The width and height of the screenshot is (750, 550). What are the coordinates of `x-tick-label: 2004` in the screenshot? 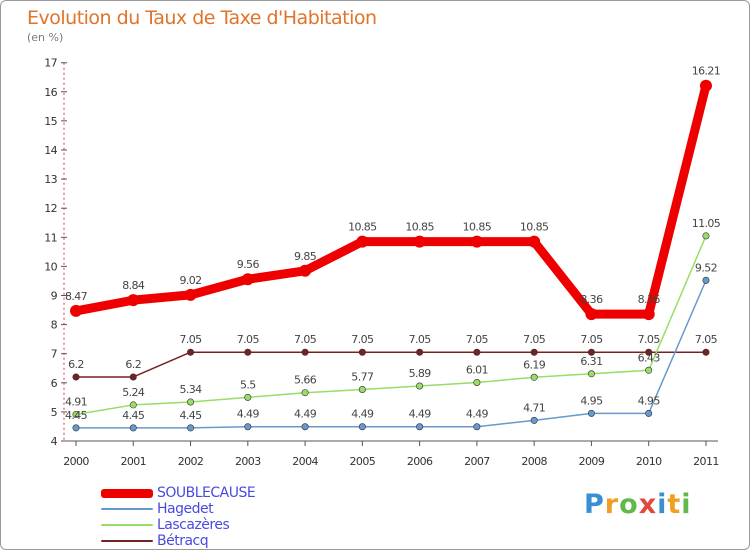 It's located at (305, 461).